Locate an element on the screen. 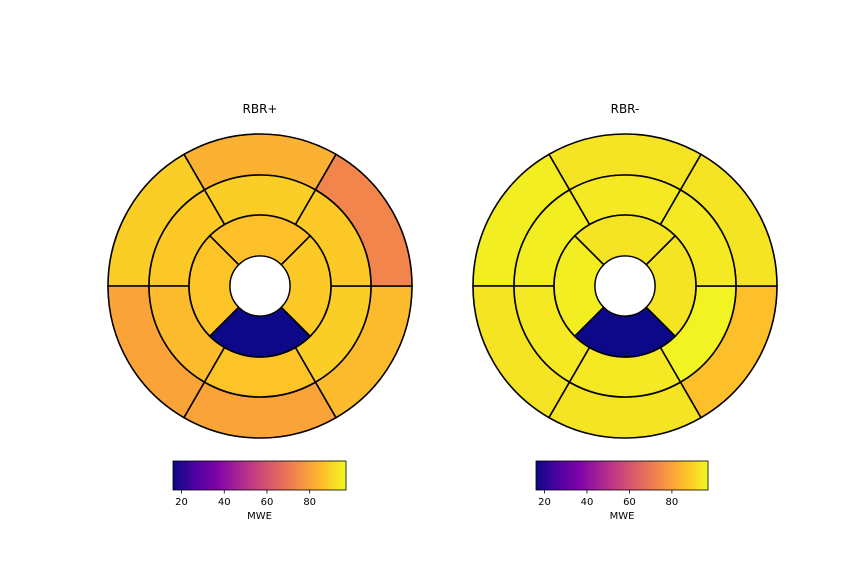  chart-title: RBR- is located at coordinates (625, 109).